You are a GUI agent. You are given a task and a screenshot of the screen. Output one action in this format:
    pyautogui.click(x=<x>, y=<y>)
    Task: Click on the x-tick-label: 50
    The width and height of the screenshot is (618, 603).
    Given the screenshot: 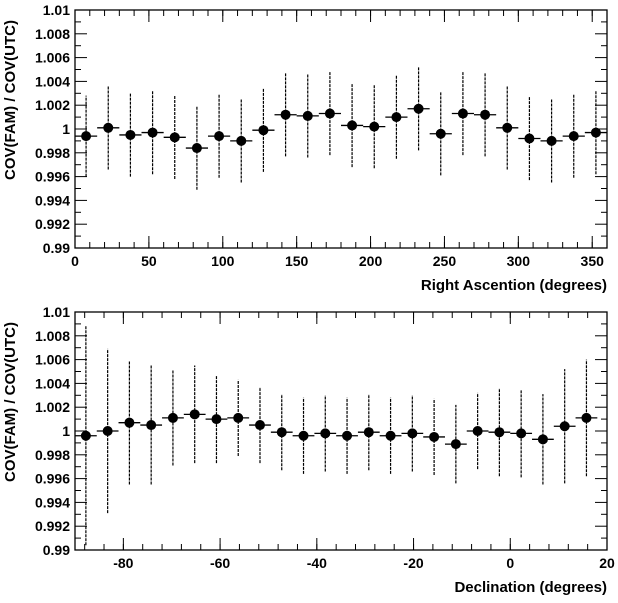 What is the action you would take?
    pyautogui.click(x=149, y=261)
    